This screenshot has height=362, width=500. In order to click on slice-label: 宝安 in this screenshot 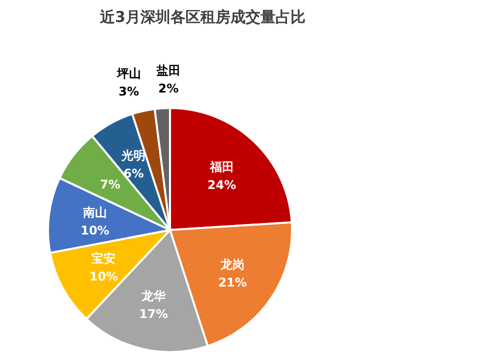, I will do `click(104, 258)`.